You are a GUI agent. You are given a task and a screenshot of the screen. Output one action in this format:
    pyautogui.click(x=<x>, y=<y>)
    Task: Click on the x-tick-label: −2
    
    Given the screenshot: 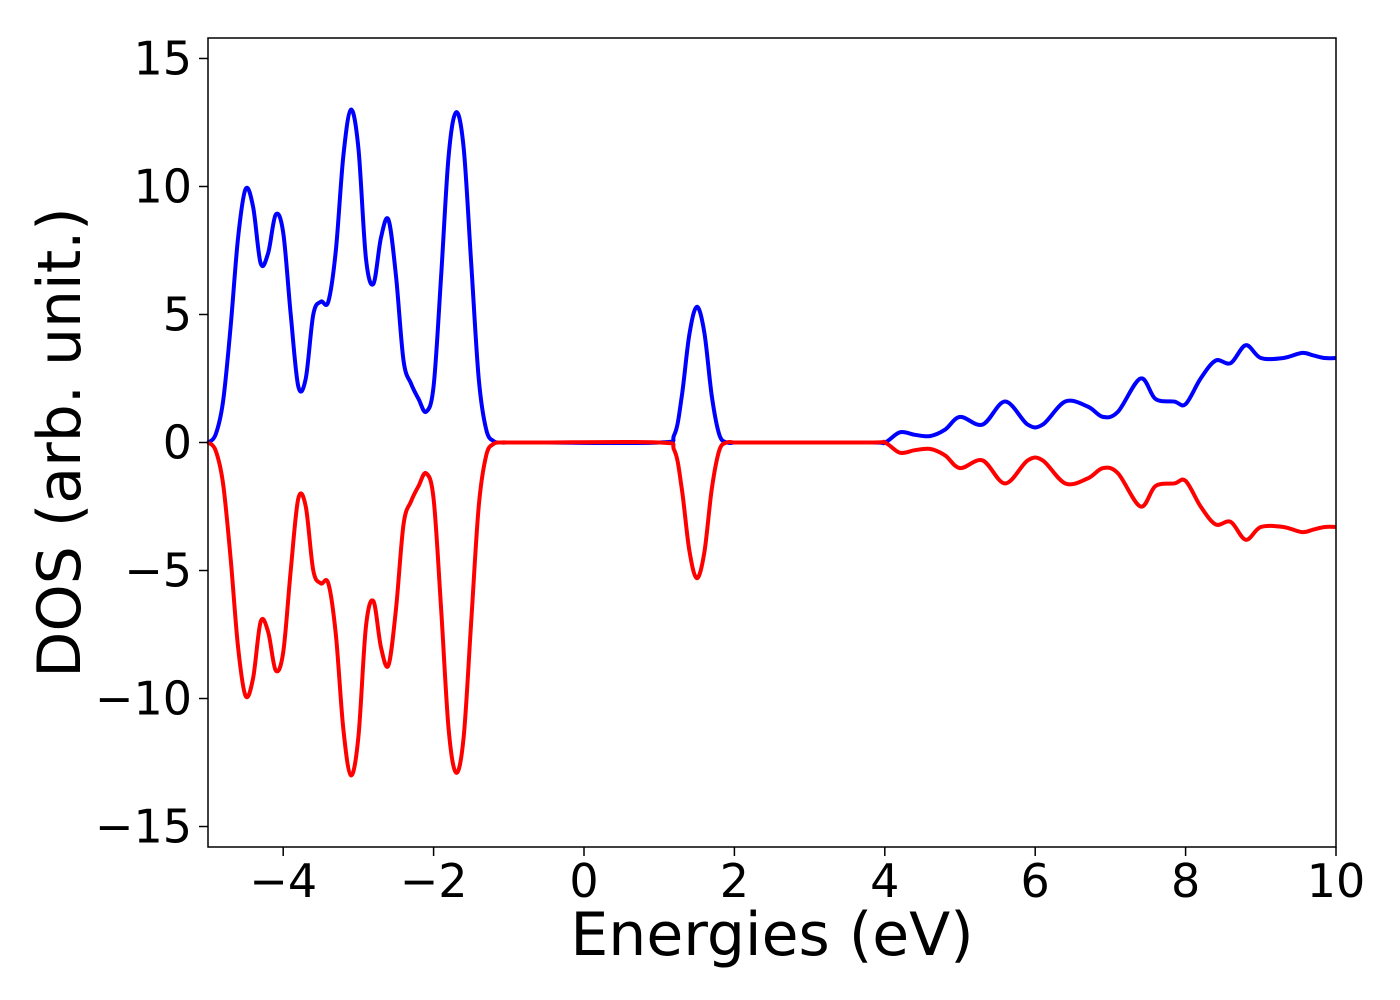 What is the action you would take?
    pyautogui.click(x=434, y=881)
    